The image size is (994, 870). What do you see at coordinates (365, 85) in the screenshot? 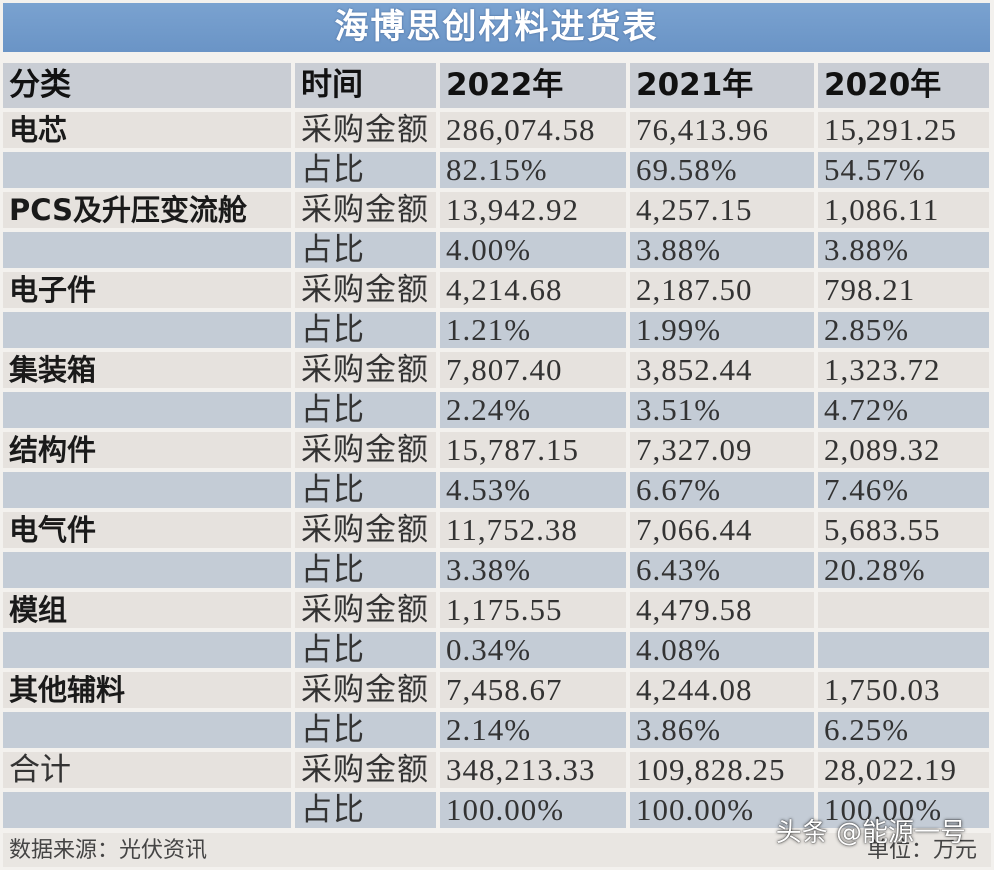
I see `header-time: 时间` at bounding box center [365, 85].